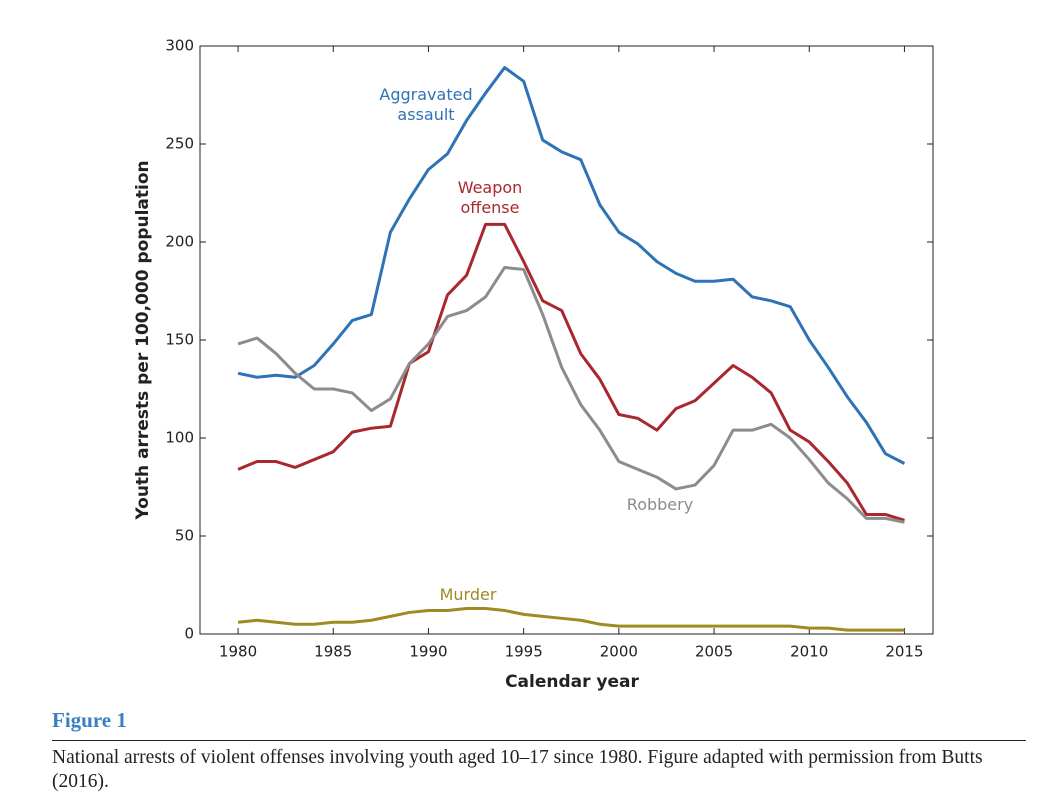 This screenshot has width=1058, height=812. I want to click on y-tick-label: 150, so click(179, 340).